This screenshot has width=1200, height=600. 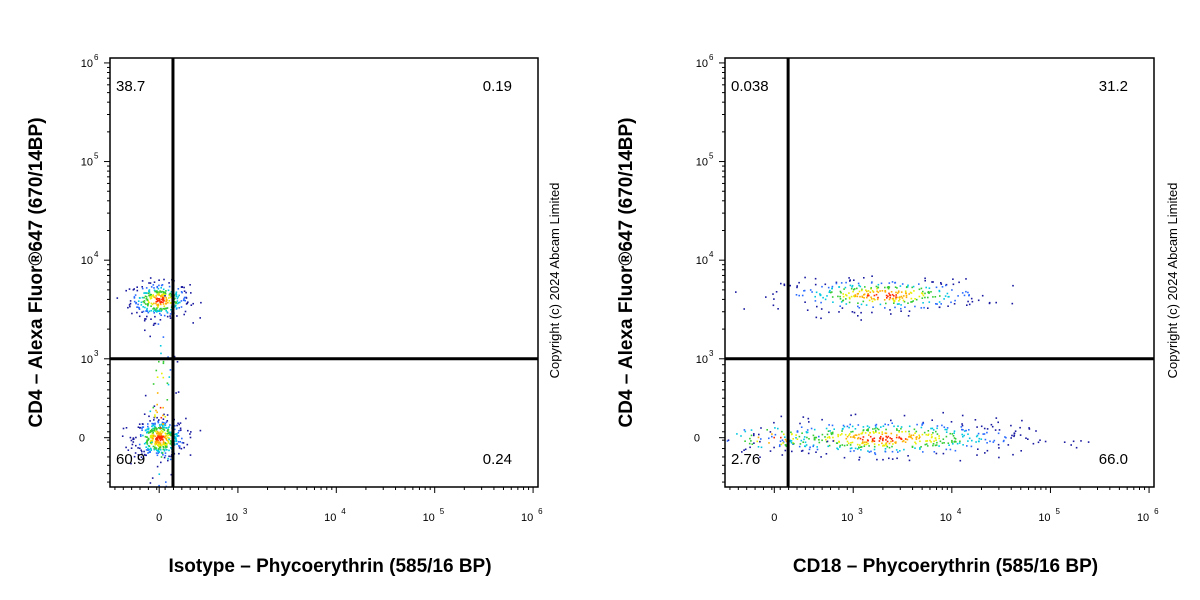 I want to click on x-tick-exponent: 3, so click(x=860, y=511).